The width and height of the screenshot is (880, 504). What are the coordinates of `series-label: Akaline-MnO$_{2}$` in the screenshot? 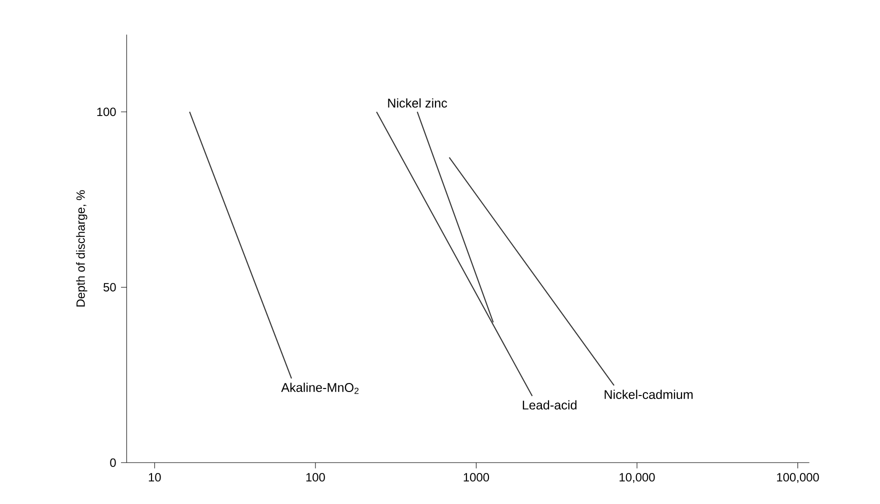 It's located at (320, 388).